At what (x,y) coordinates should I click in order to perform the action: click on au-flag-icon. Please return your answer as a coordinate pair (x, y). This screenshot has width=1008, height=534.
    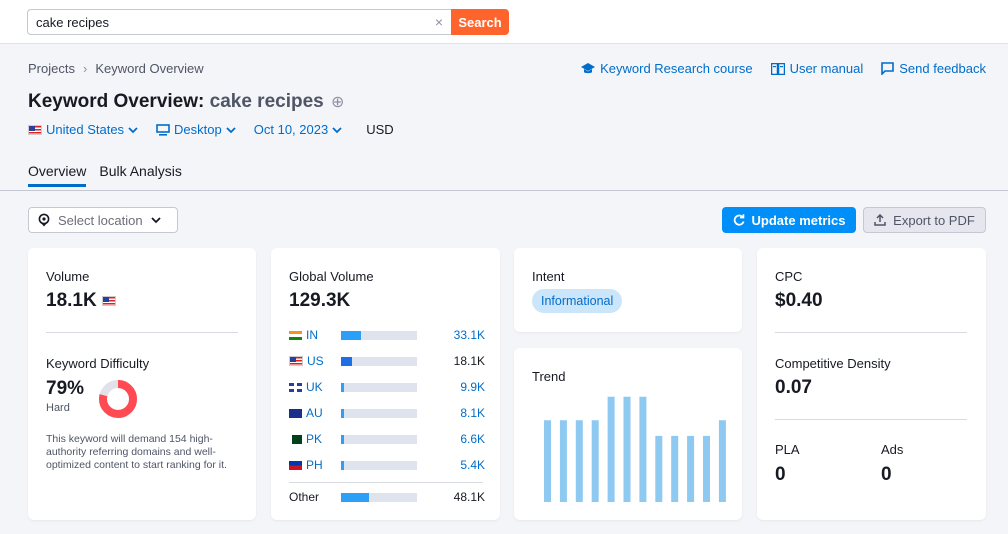
    Looking at the image, I should click on (295, 413).